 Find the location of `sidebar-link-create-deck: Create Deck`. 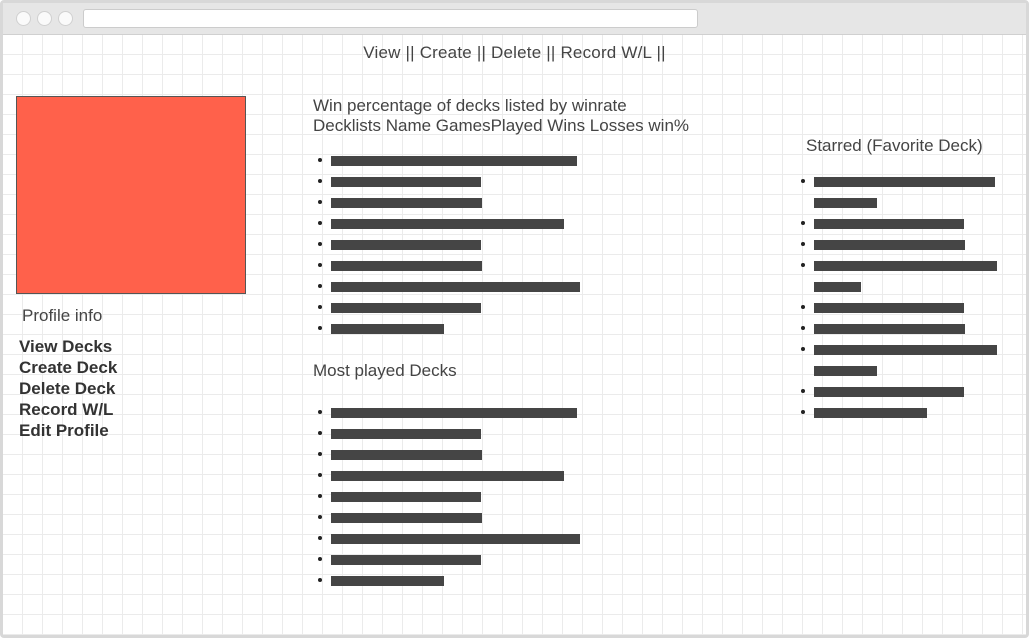

sidebar-link-create-deck: Create Deck is located at coordinates (68, 367).